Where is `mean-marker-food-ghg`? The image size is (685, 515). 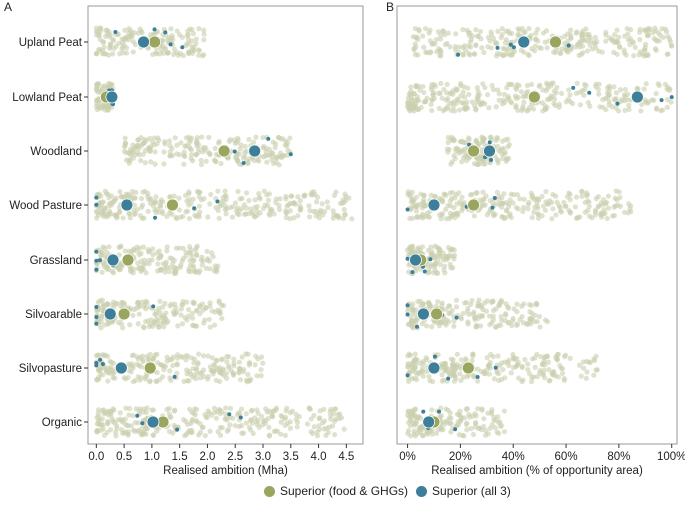 mean-marker-food-ghg is located at coordinates (437, 314).